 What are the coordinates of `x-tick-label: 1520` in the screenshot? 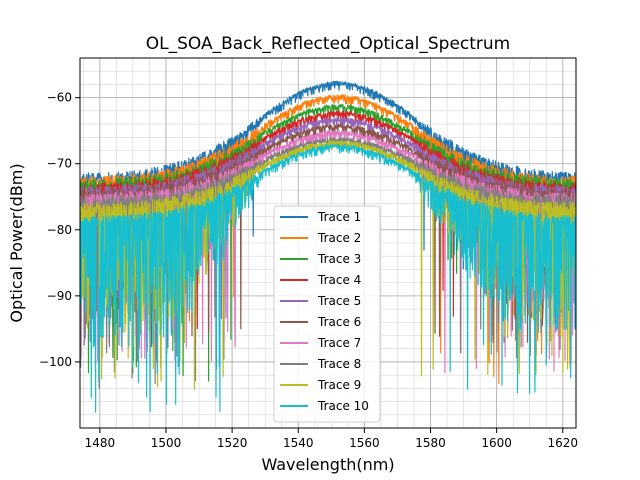 It's located at (232, 443).